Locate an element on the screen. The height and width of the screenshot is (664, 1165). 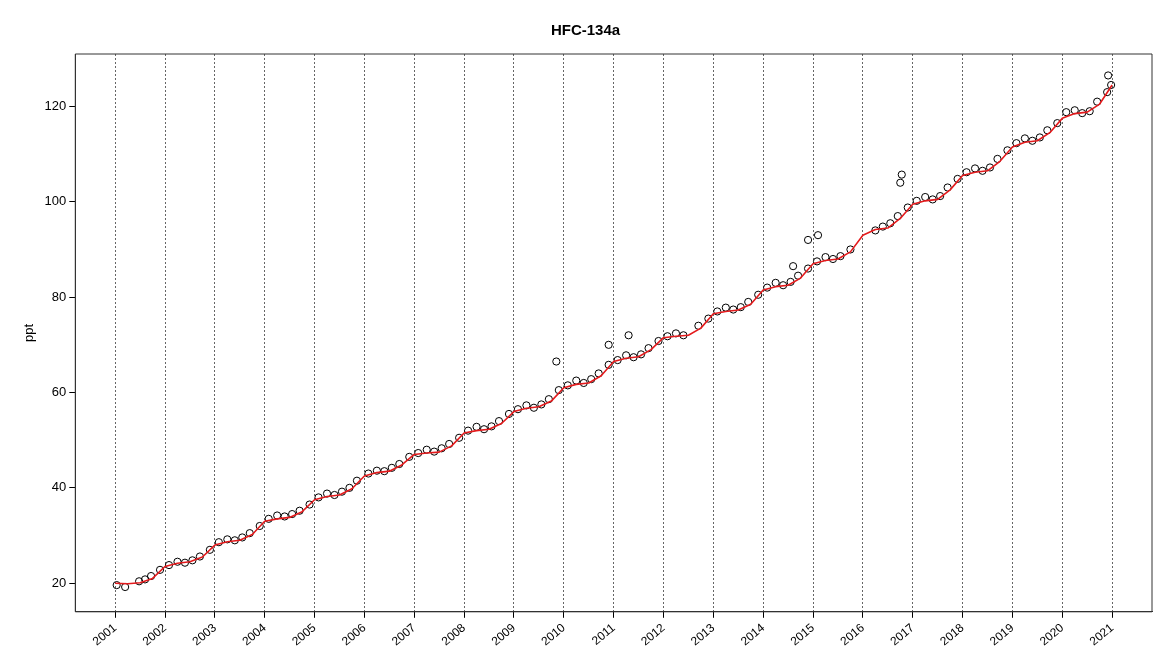
y-axis-title: ppt is located at coordinates (29, 332).